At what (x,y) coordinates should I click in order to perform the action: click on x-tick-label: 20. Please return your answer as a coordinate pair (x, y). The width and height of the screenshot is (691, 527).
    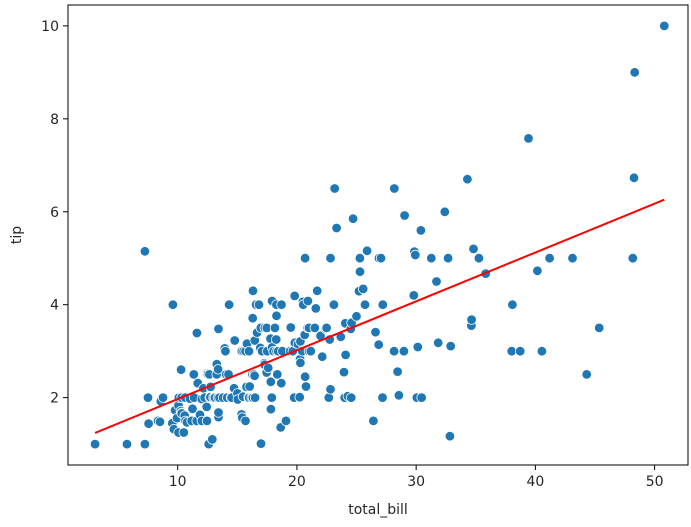
    Looking at the image, I should click on (297, 482).